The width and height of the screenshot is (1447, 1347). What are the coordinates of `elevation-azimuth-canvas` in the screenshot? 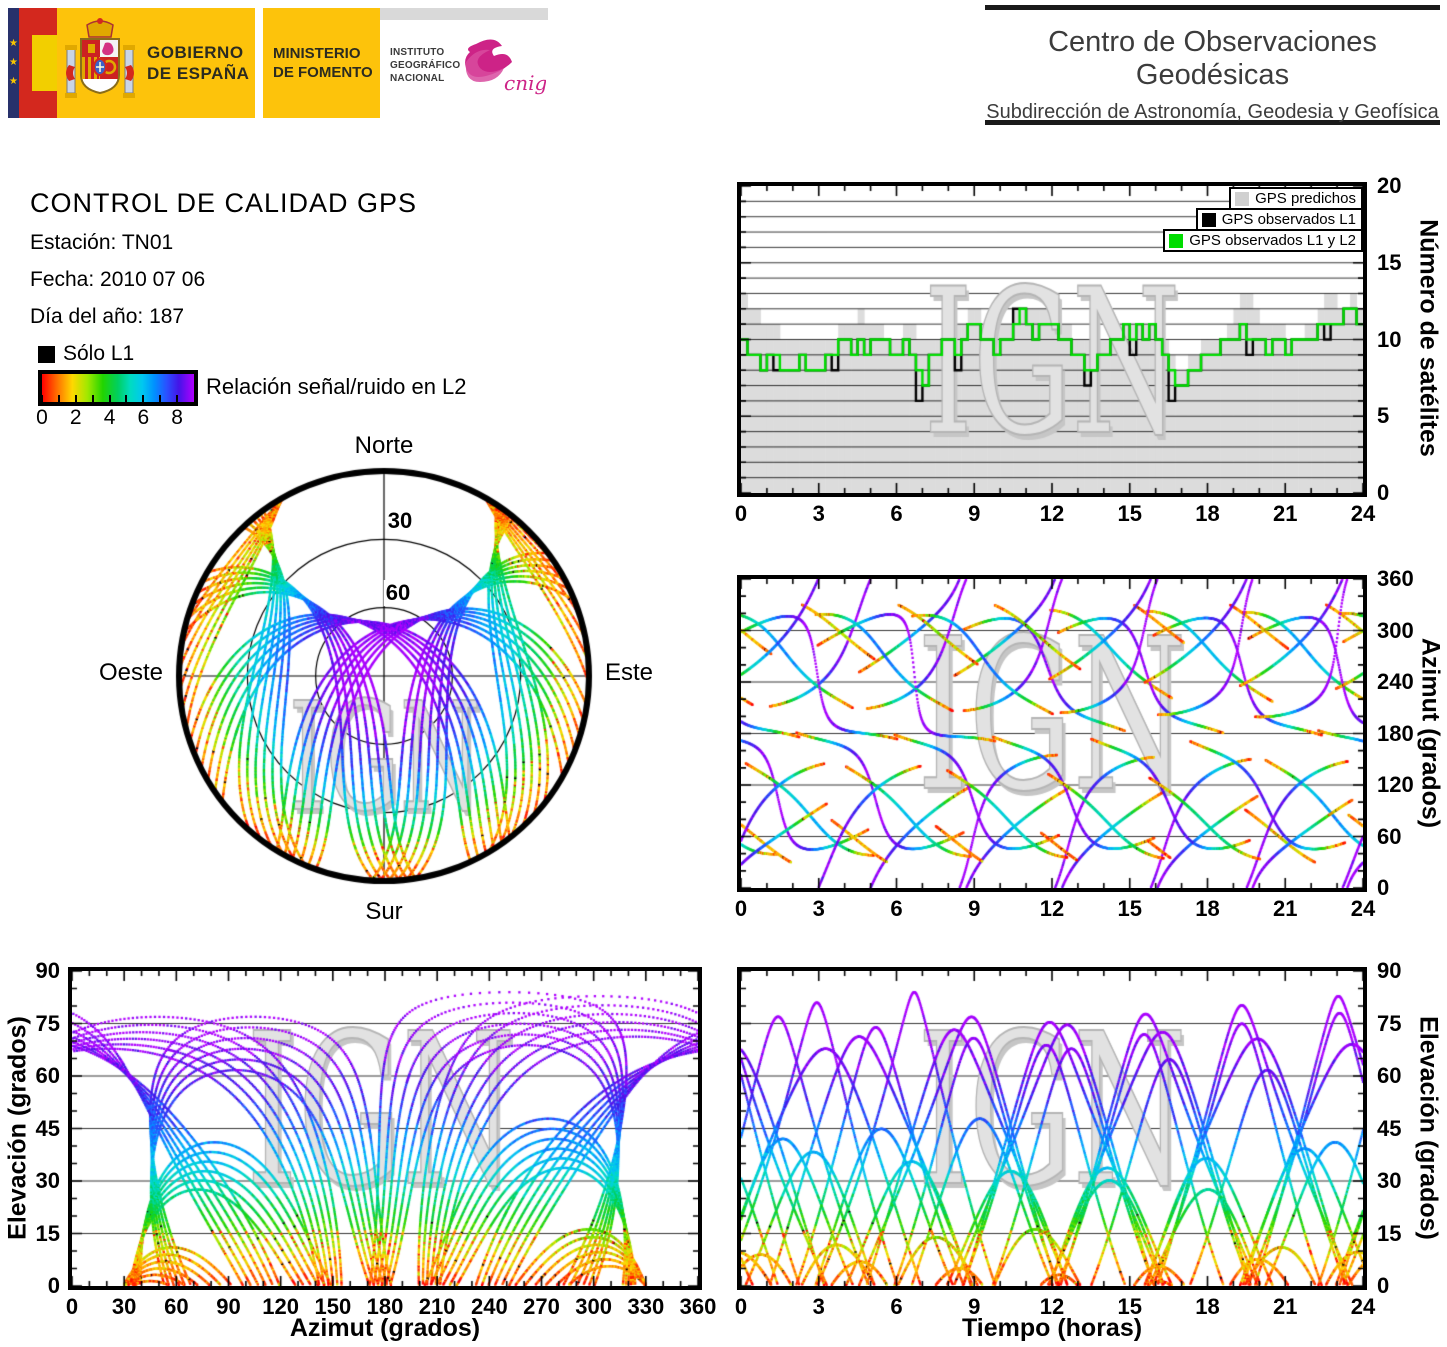 It's located at (385, 1128).